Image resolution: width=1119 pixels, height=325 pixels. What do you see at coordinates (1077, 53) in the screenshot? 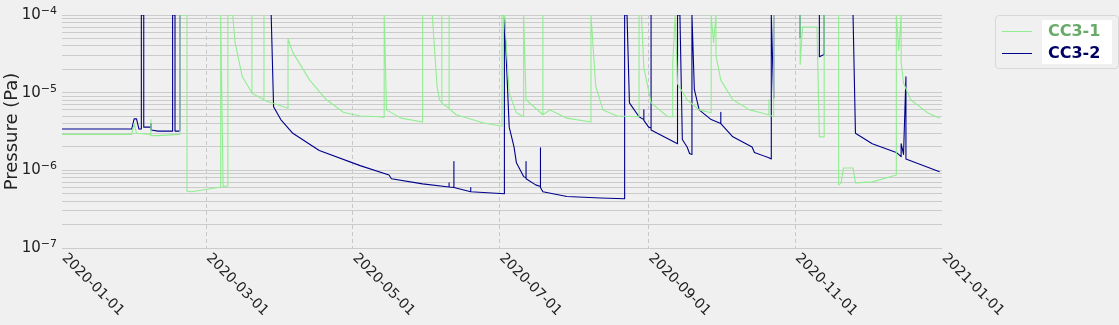
I see `legend-label: CC3-2` at bounding box center [1077, 53].